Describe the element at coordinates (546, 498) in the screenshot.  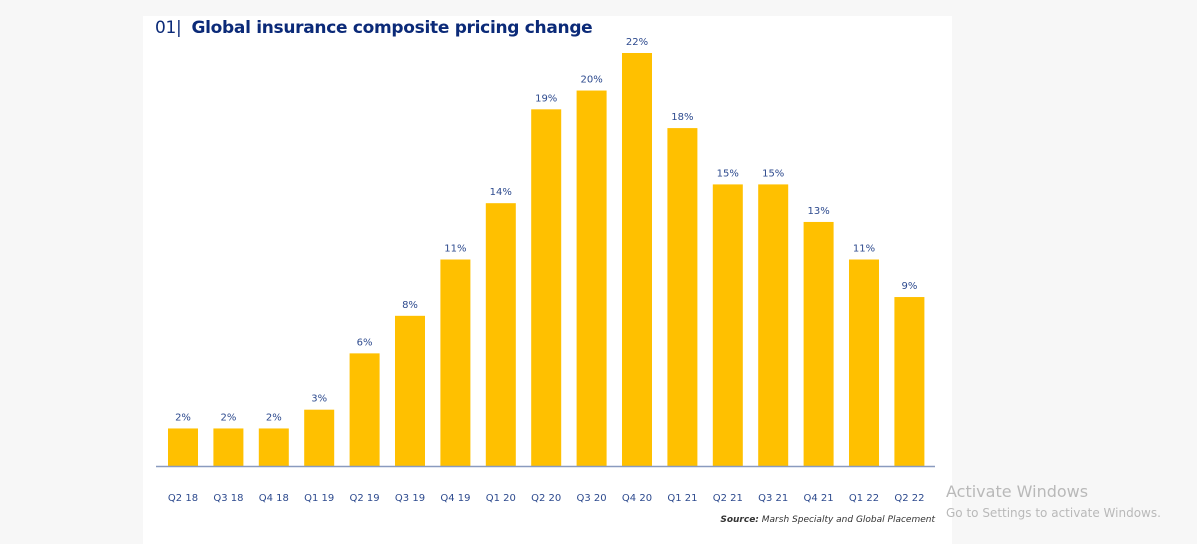
I see `x-tick-label: Q2 20` at that location.